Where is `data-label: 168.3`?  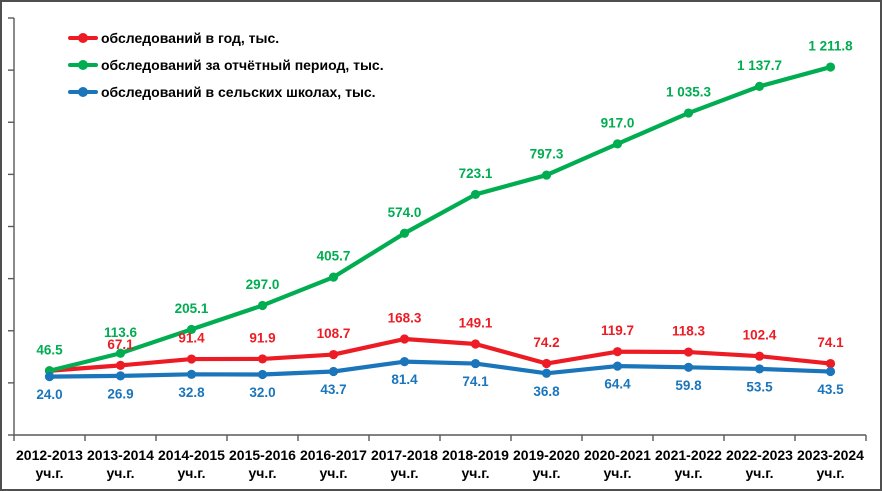
data-label: 168.3 is located at coordinates (405, 318).